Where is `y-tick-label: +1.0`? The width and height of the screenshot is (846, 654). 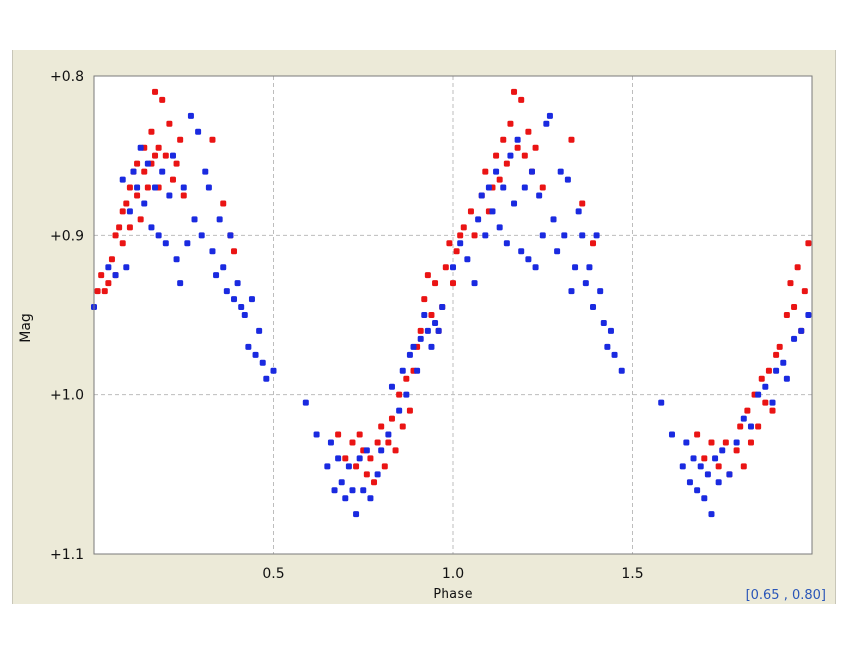
y-tick-label: +1.0 is located at coordinates (67, 396).